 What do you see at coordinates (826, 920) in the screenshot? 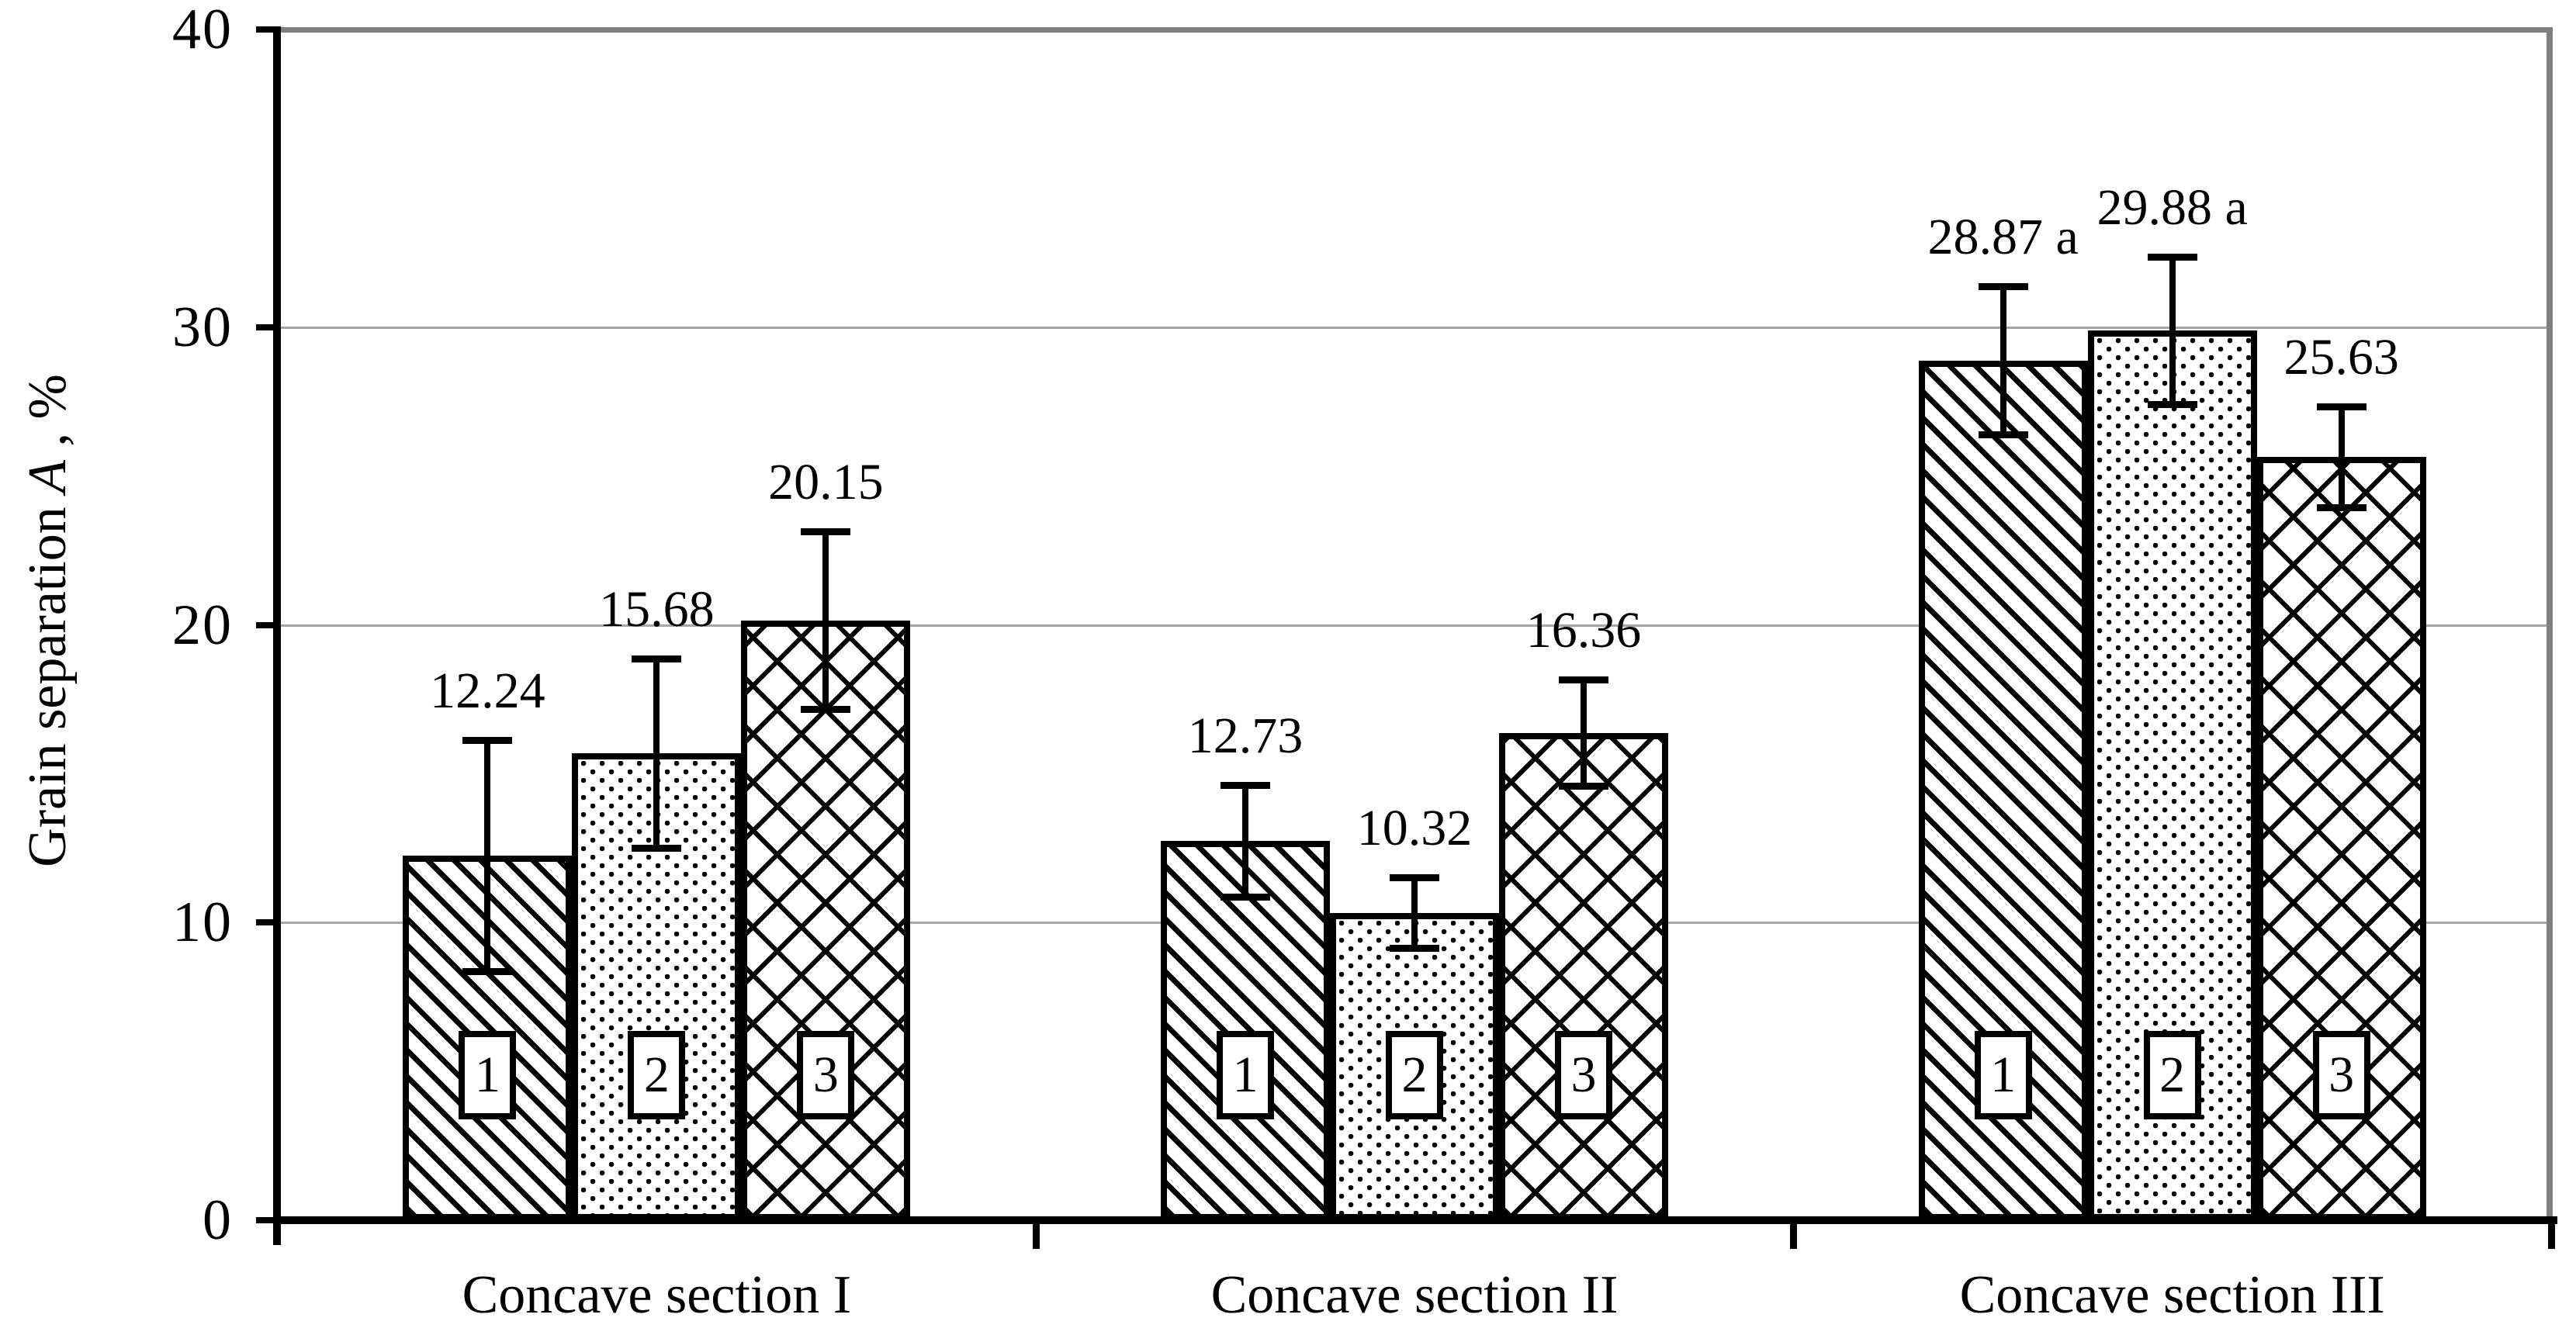
I see `bar-3-section-1: 3` at bounding box center [826, 920].